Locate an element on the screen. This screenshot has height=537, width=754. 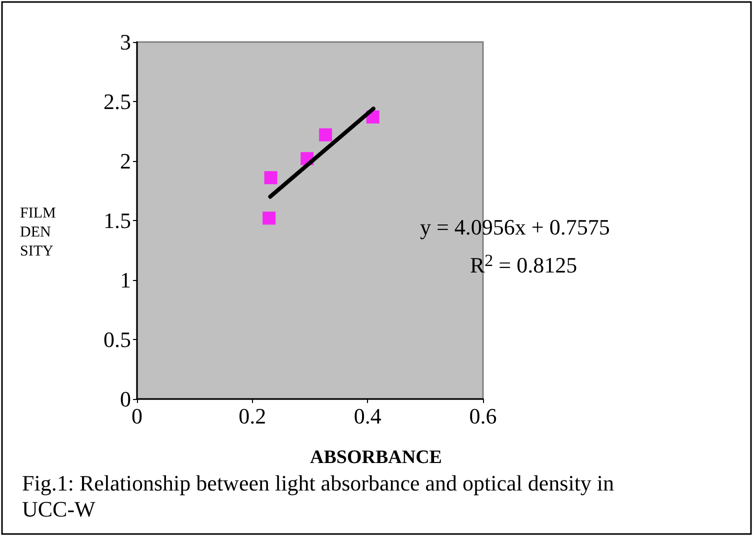
y-tick-label: 2 is located at coordinates (125, 161).